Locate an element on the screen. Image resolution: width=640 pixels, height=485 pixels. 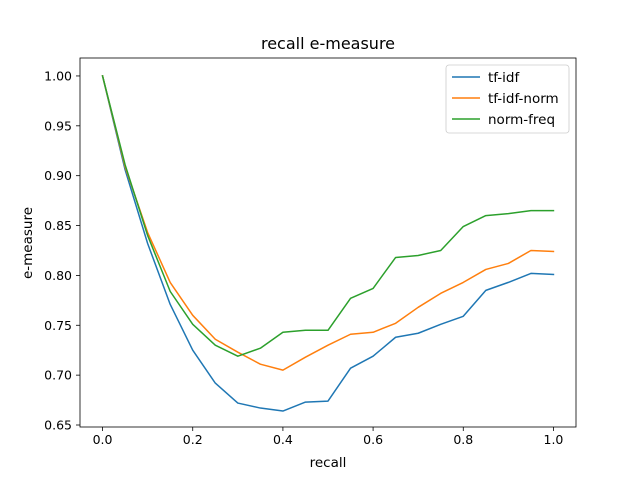
legend-label: tf-idf-norm is located at coordinates (523, 99).